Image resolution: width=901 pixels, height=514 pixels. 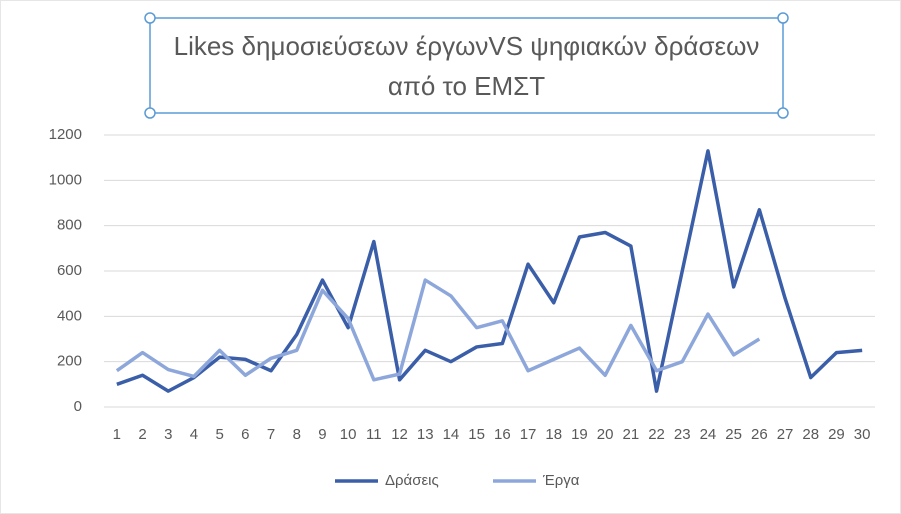 What do you see at coordinates (194, 434) in the screenshot?
I see `x-tick-label: 4` at bounding box center [194, 434].